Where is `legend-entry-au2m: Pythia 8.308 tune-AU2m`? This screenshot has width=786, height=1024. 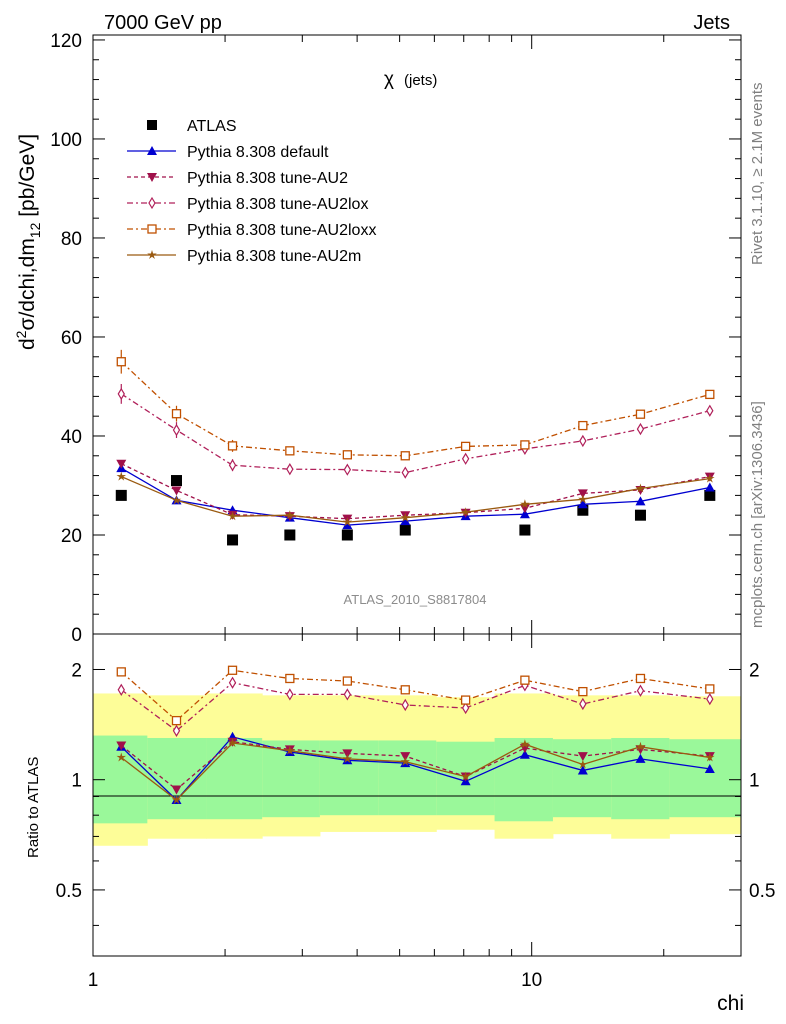 legend-entry-au2m: Pythia 8.308 tune-AU2m is located at coordinates (244, 256).